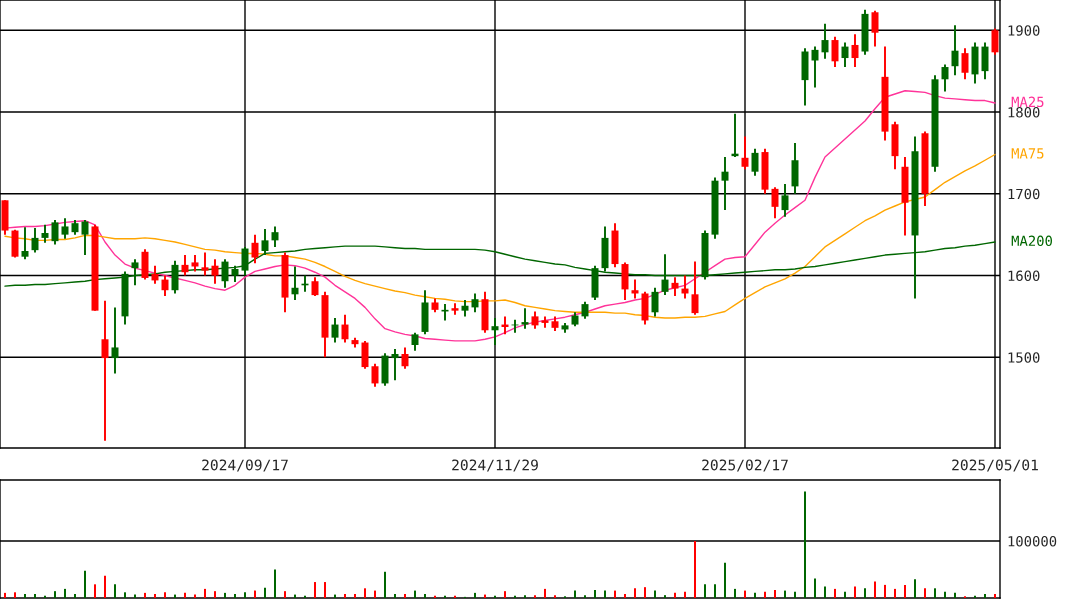 This screenshot has width=1065, height=600. What do you see at coordinates (1032, 541) in the screenshot?
I see `y-tick-label: 100000` at bounding box center [1032, 541].